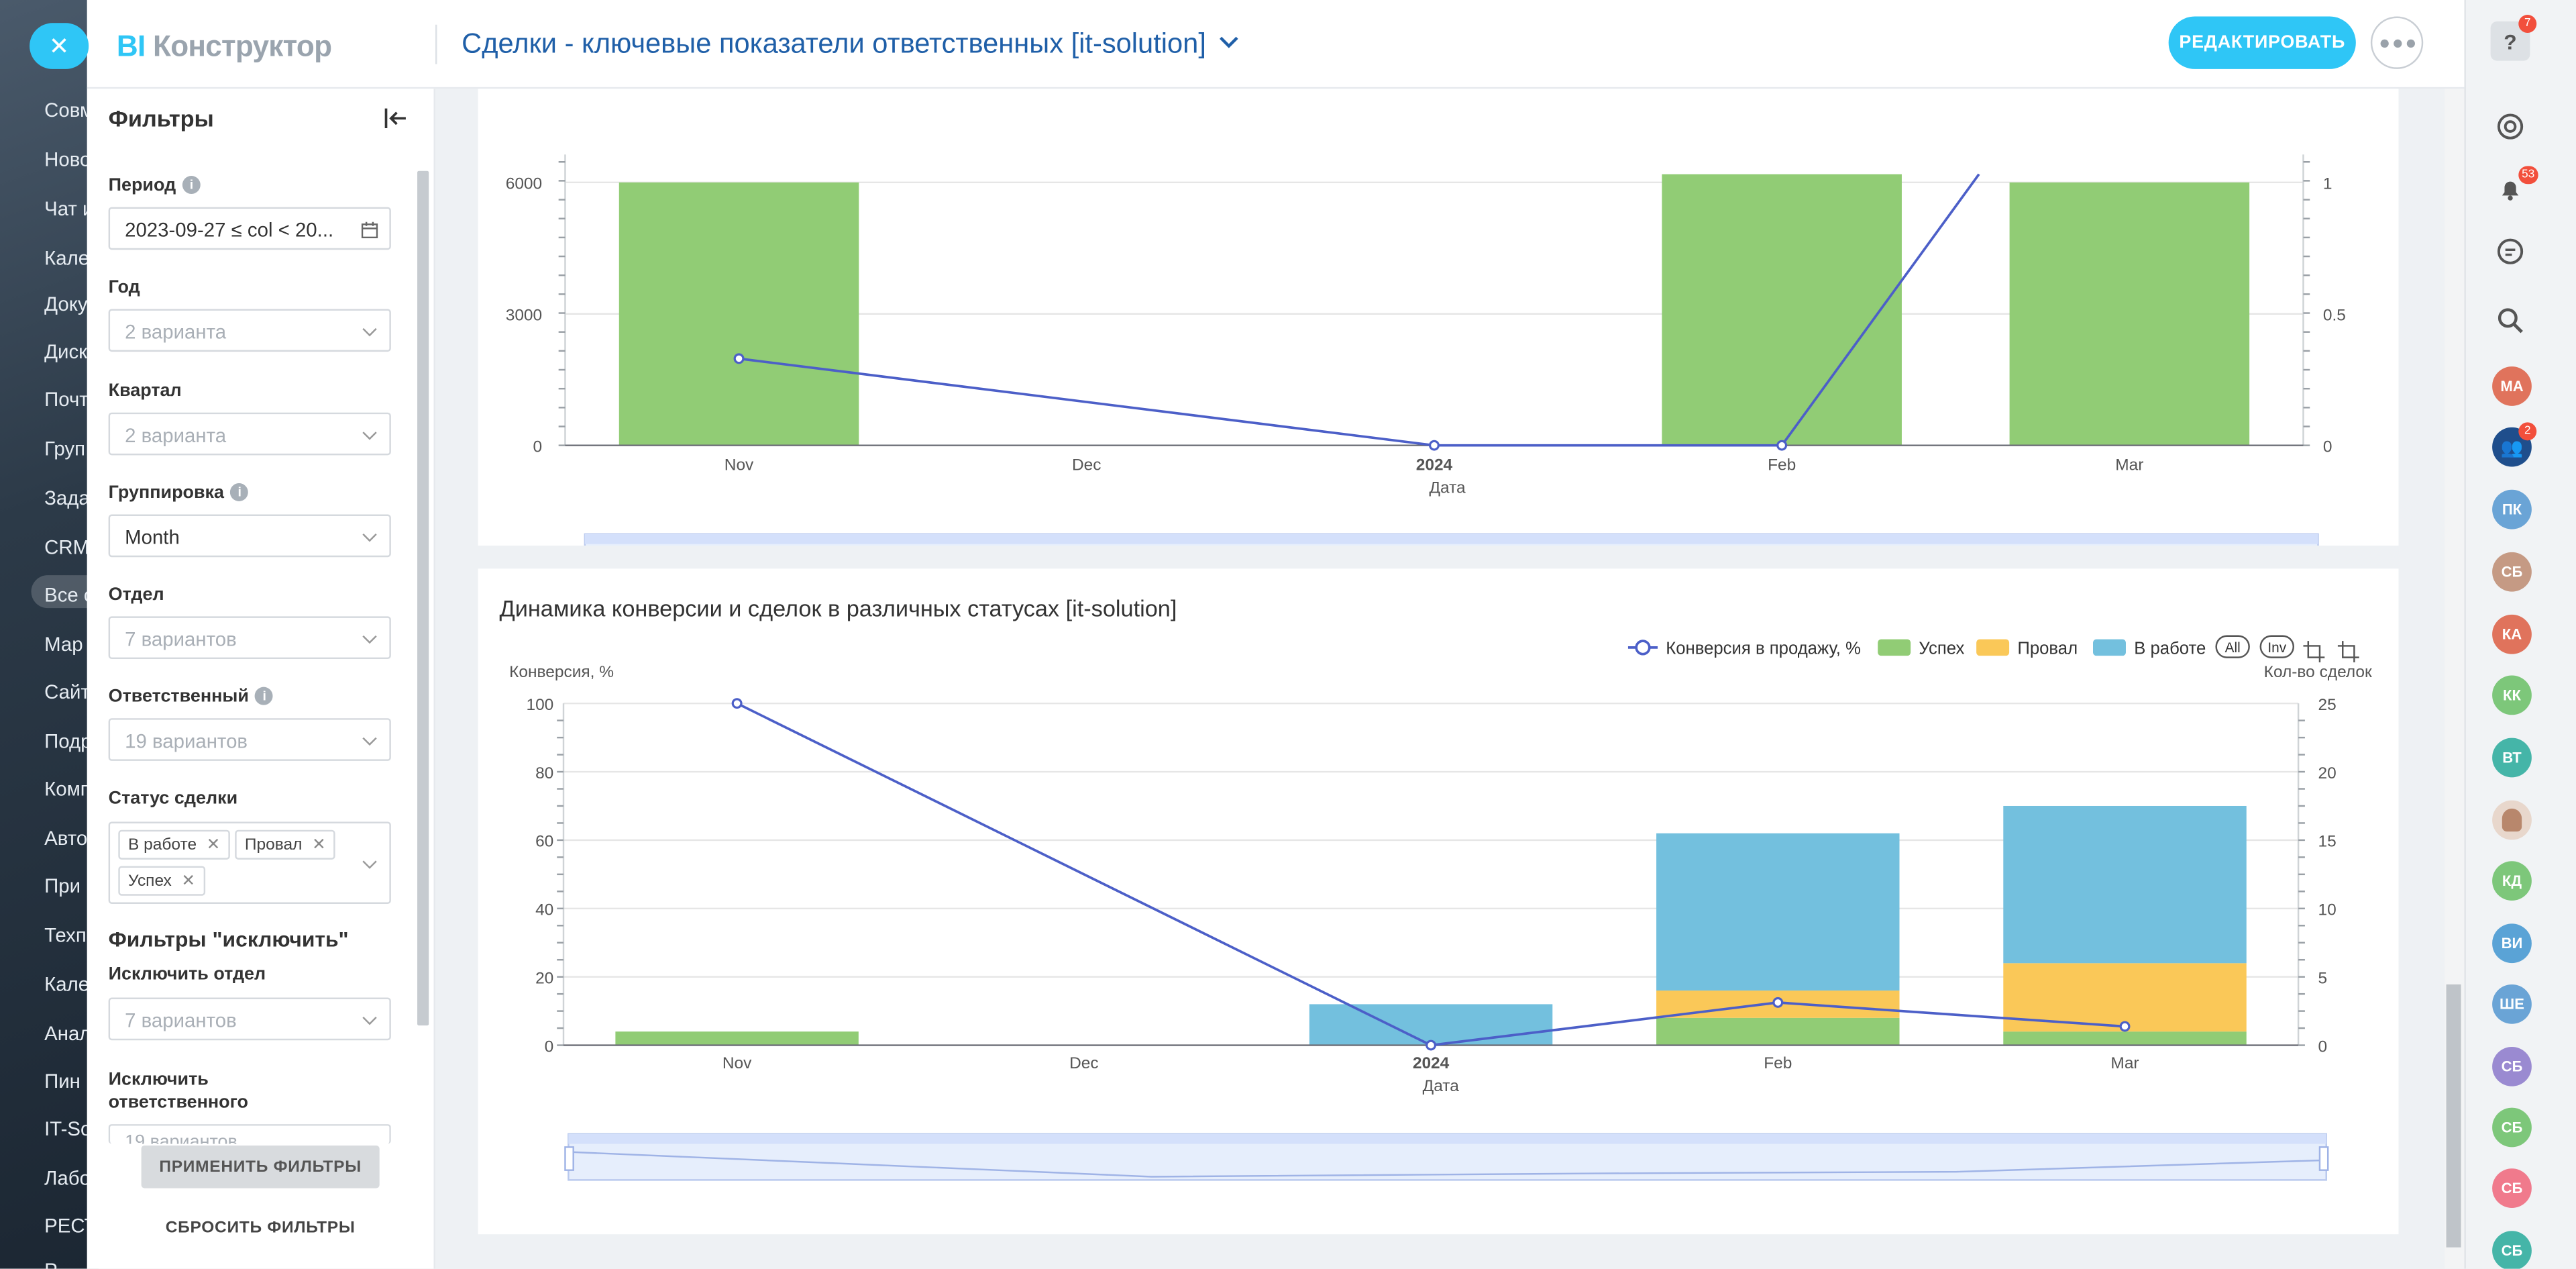  Describe the element at coordinates (178, 697) in the screenshot. I see `responsible-label-text: Ответственный` at that location.